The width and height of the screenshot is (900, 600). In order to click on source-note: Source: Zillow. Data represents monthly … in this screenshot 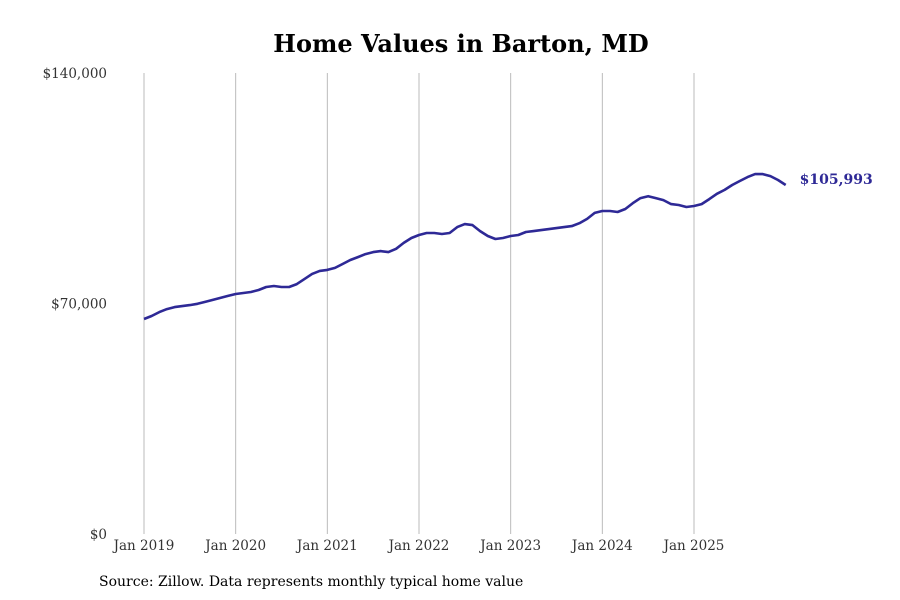, I will do `click(311, 582)`.